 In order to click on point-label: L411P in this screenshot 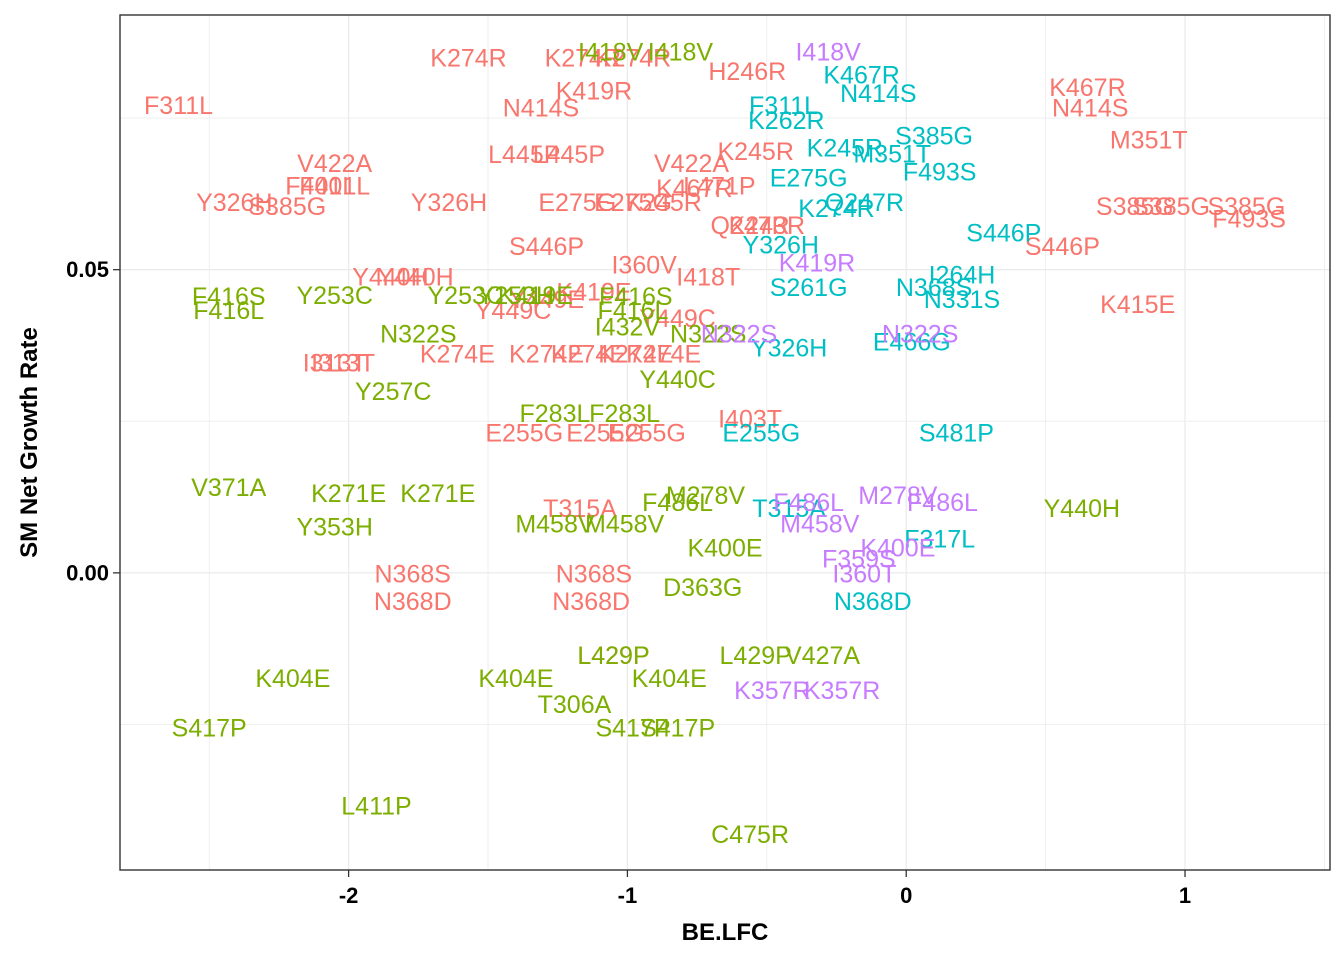, I will do `click(376, 806)`.